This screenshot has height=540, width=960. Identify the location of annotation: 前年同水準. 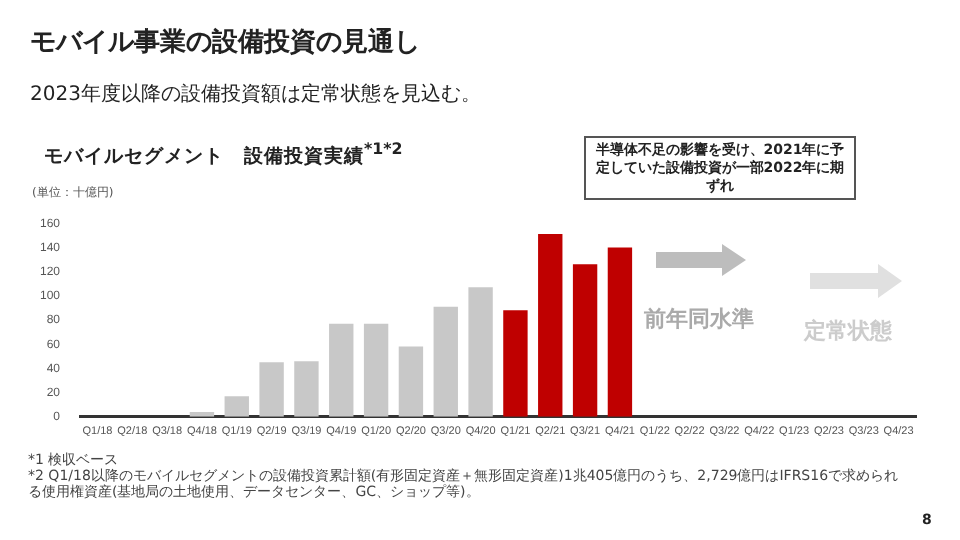
(699, 319).